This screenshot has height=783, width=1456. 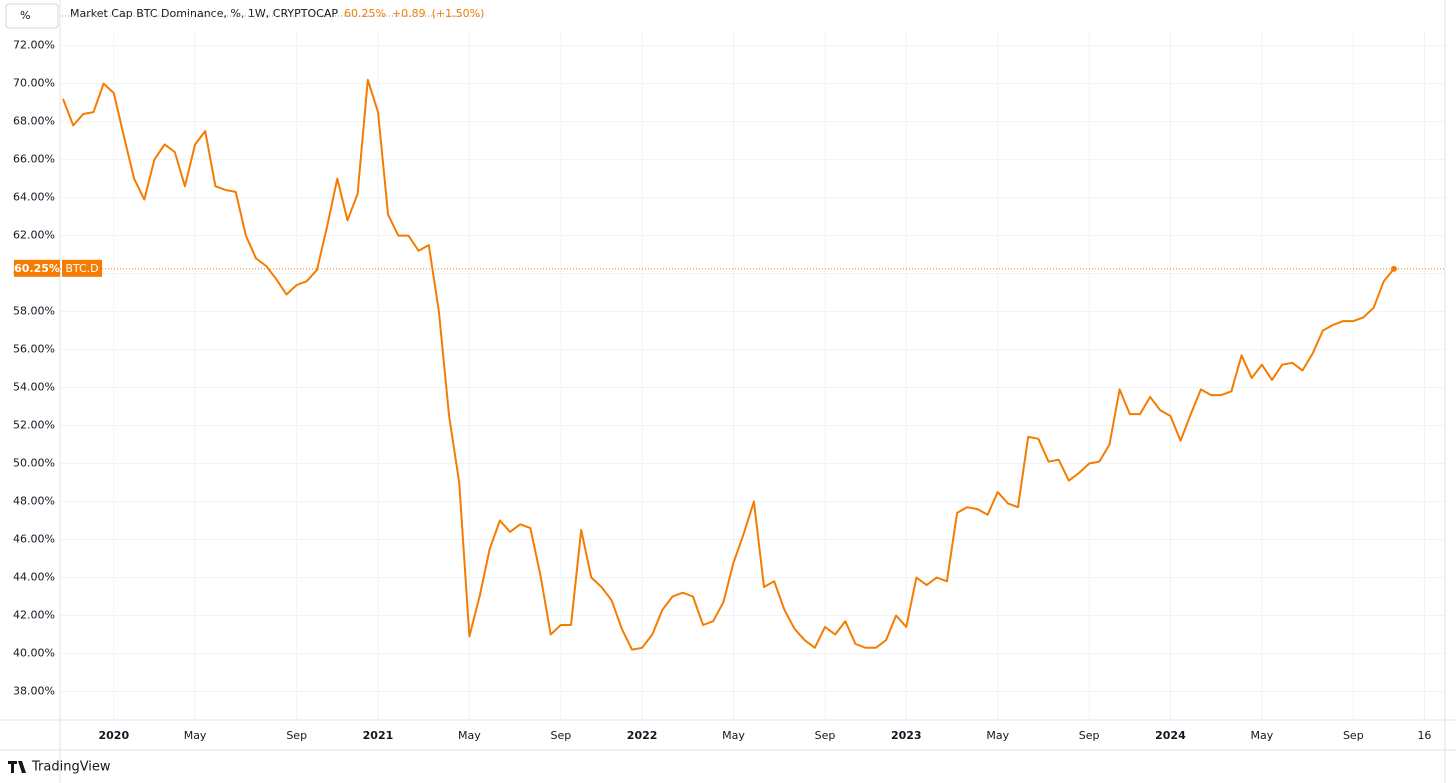 What do you see at coordinates (71, 767) in the screenshot?
I see `brand: TradingView` at bounding box center [71, 767].